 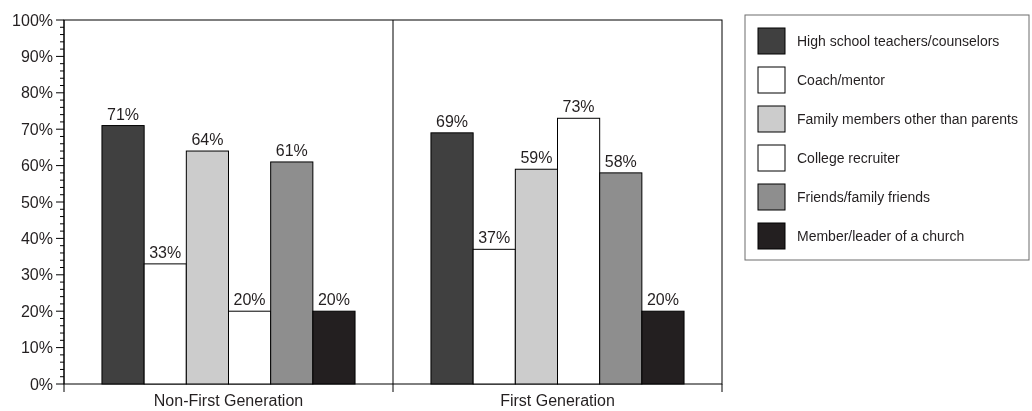 What do you see at coordinates (907, 118) in the screenshot?
I see `legend-label: Family members other than parents` at bounding box center [907, 118].